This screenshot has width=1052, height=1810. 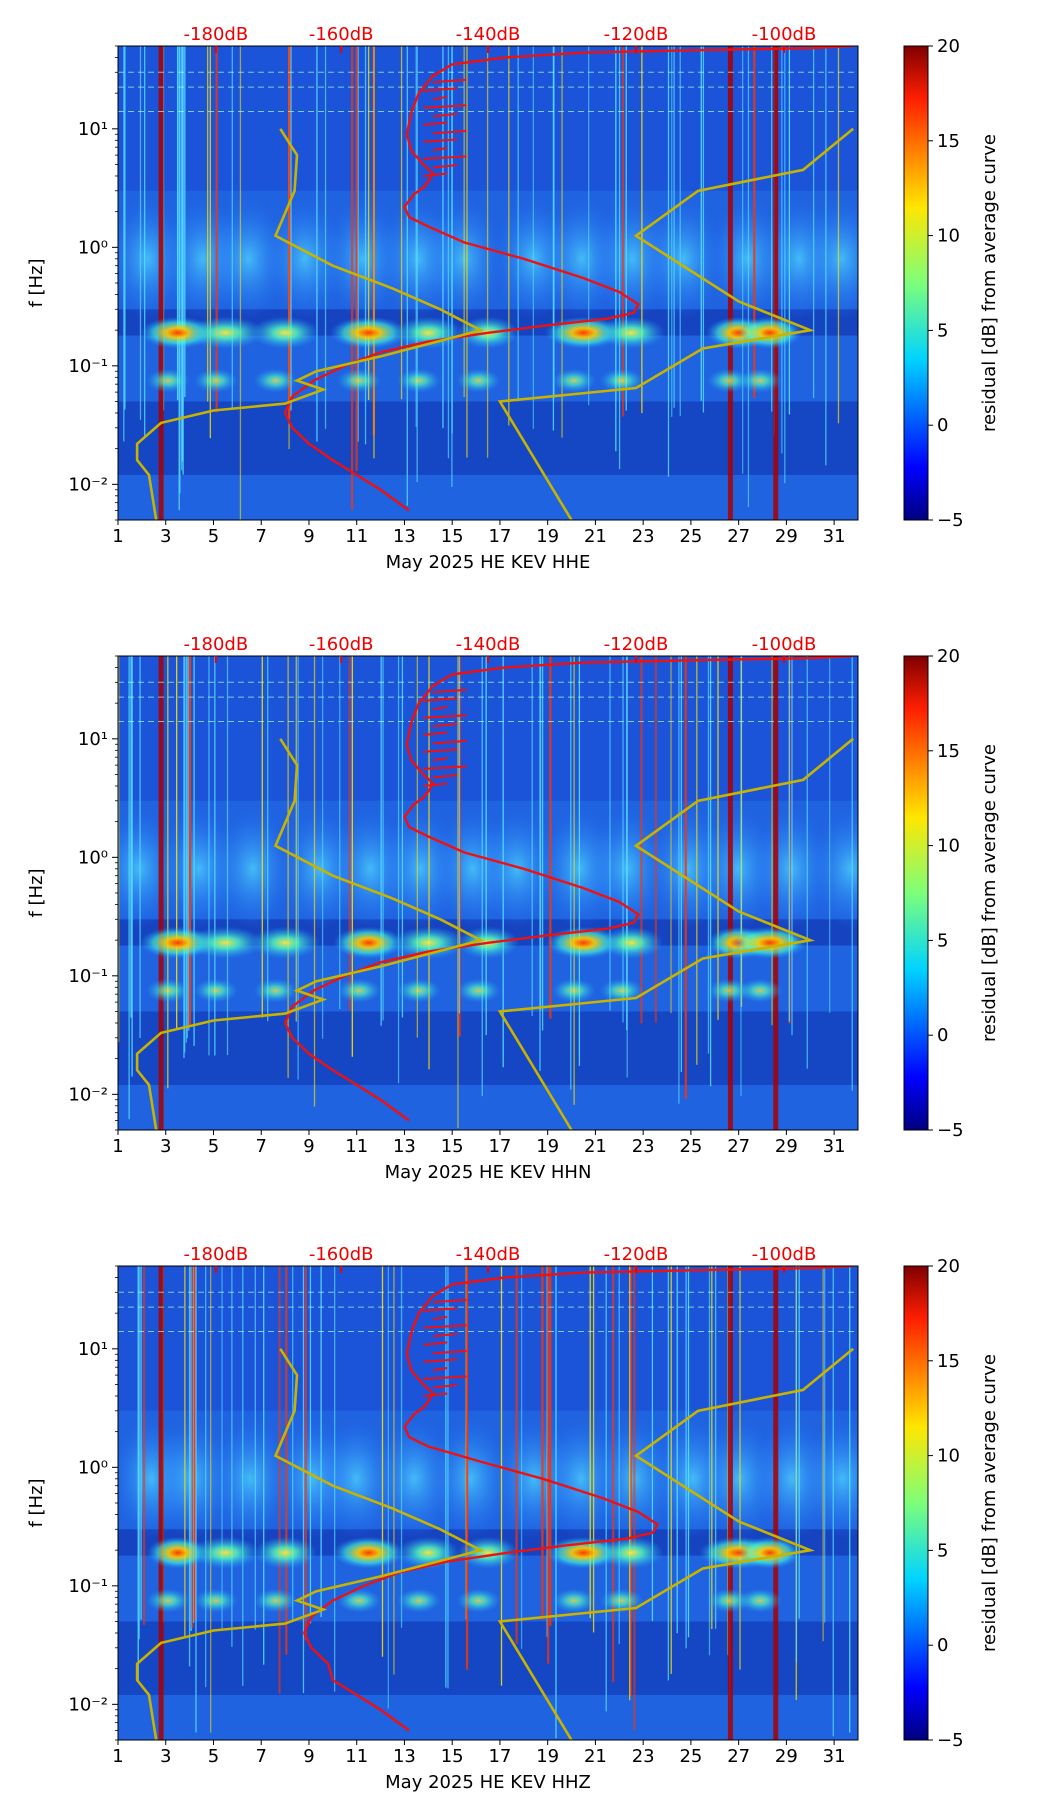 What do you see at coordinates (488, 562) in the screenshot?
I see `x-axis-label: May 2025 HE KEV HHE` at bounding box center [488, 562].